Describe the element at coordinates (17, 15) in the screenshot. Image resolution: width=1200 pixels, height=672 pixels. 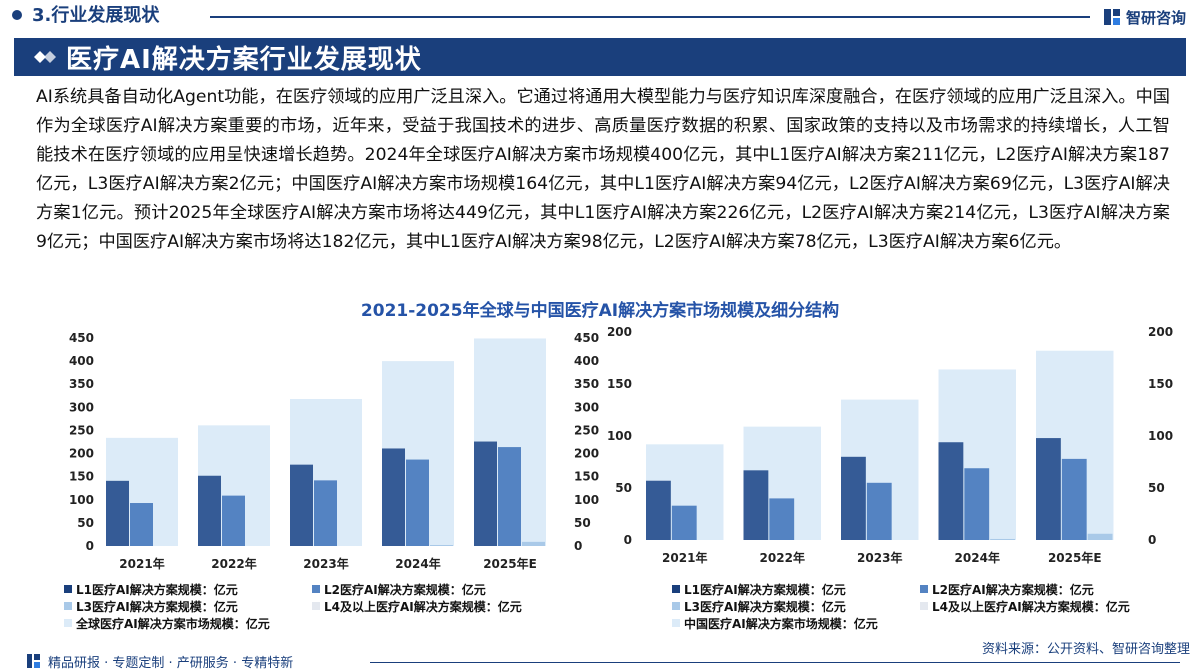
I see `bullet-dot-icon` at that location.